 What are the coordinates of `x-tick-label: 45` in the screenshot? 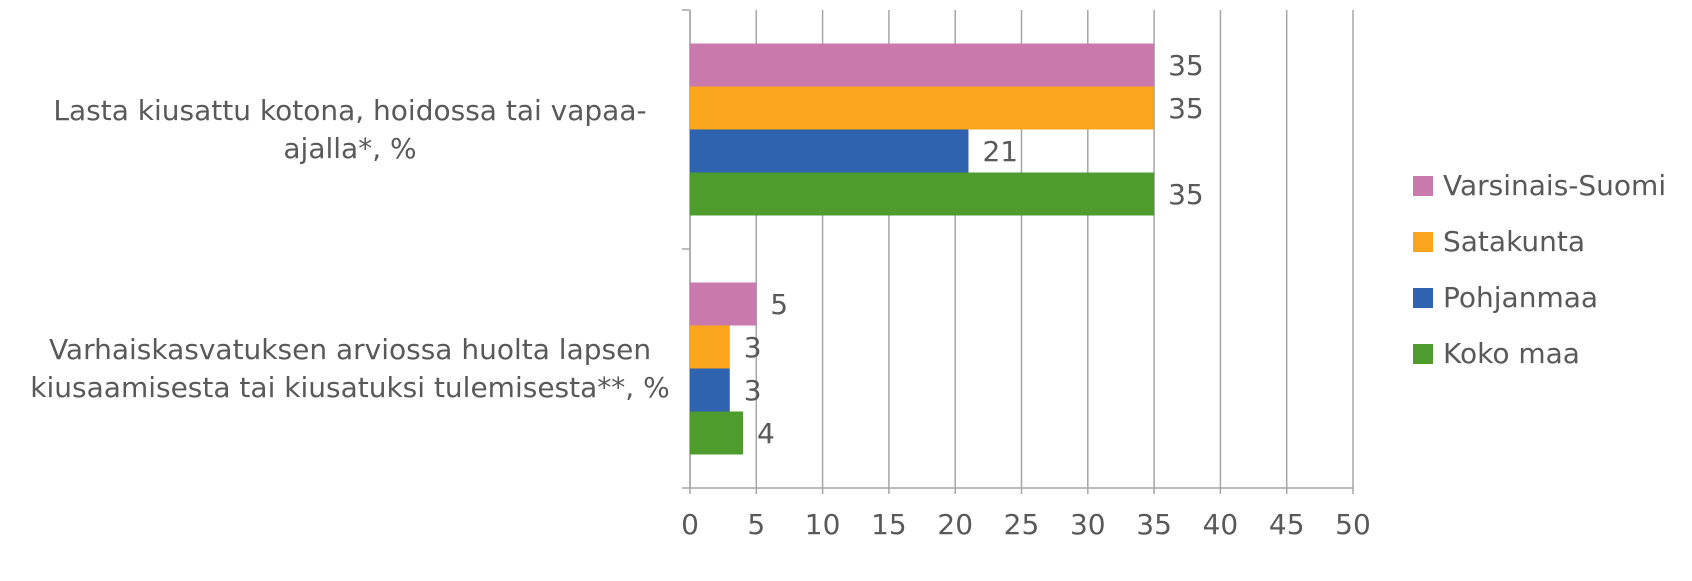 It's located at (1287, 524).